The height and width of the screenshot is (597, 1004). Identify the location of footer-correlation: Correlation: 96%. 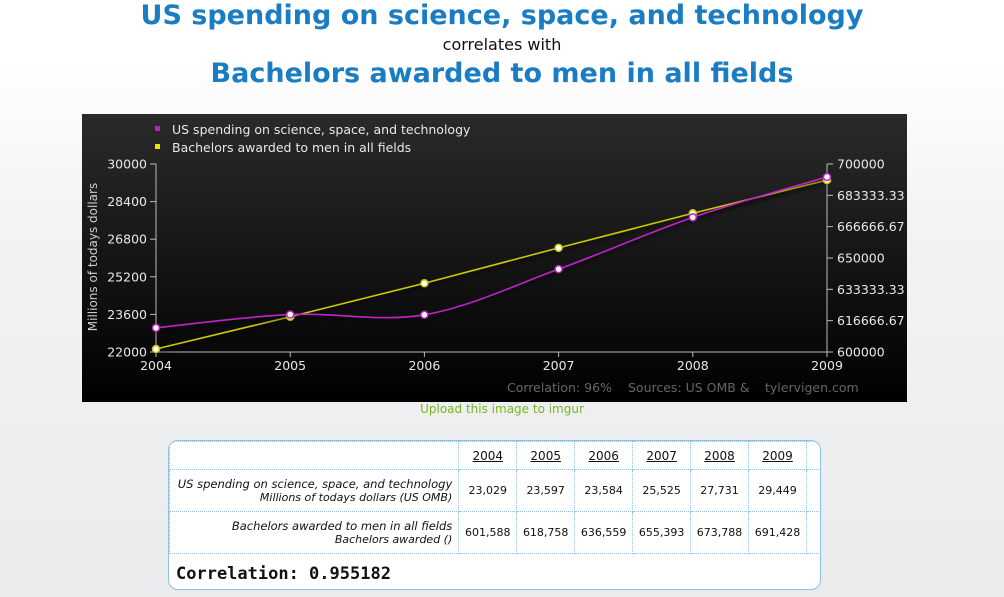
(559, 387).